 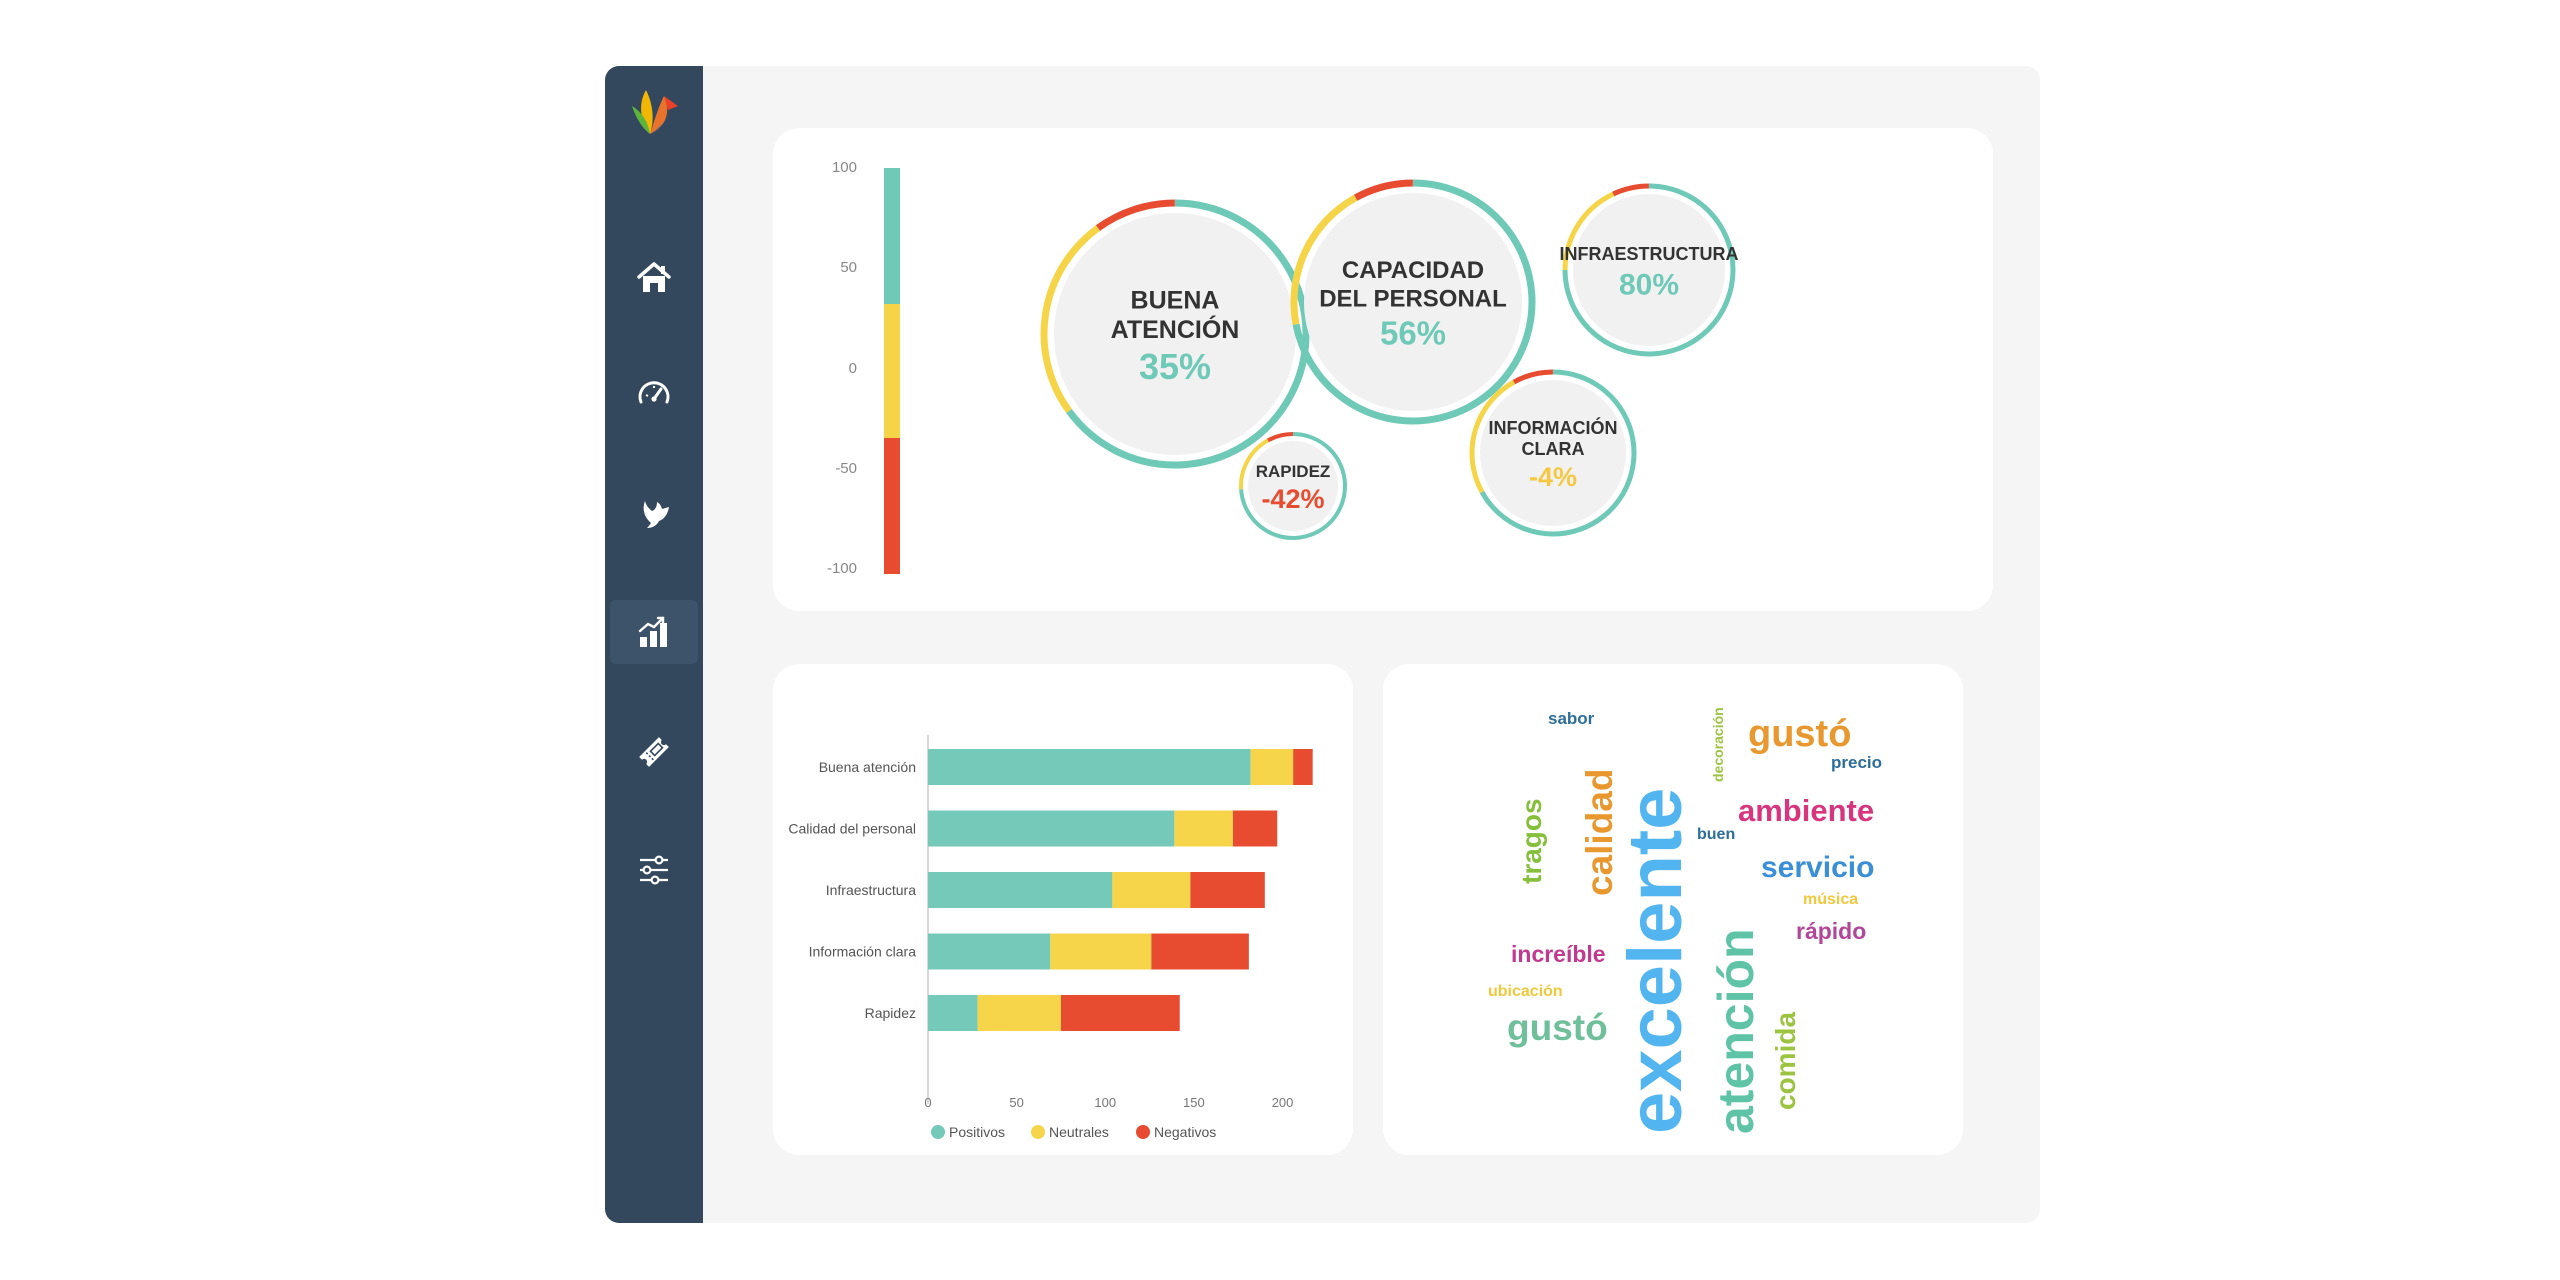 I want to click on word-tragos: tragos, so click(x=1531, y=841).